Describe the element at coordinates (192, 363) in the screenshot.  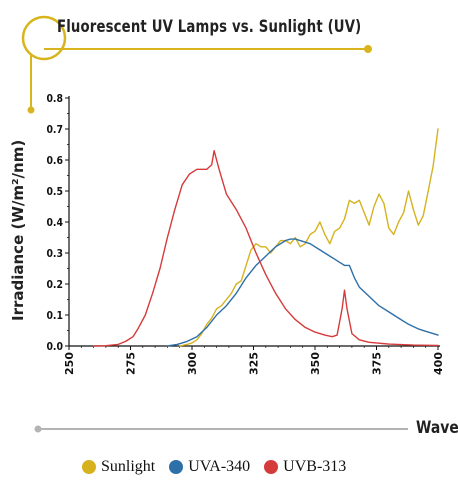
I see `x-tick-label: 300` at that location.